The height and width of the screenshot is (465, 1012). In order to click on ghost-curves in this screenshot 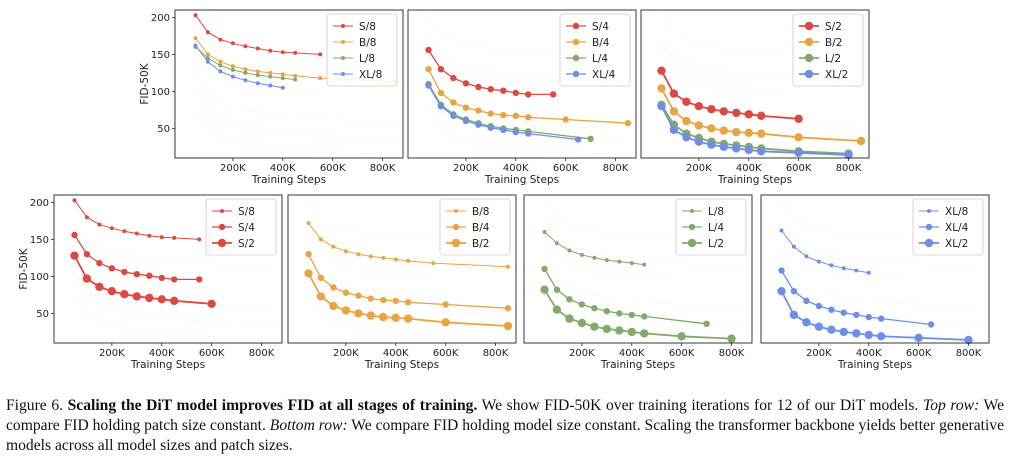, I will do `click(761, 77)`.